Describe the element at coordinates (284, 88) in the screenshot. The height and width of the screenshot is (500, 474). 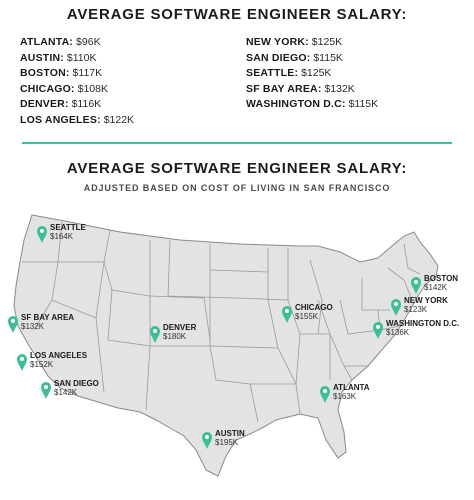
I see `city-label: SF BAY AREA:` at that location.